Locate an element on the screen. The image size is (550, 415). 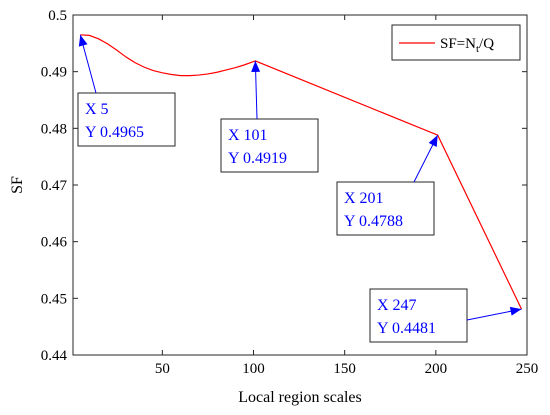
datatip: X 101 Y 0.4919 is located at coordinates (269, 116).